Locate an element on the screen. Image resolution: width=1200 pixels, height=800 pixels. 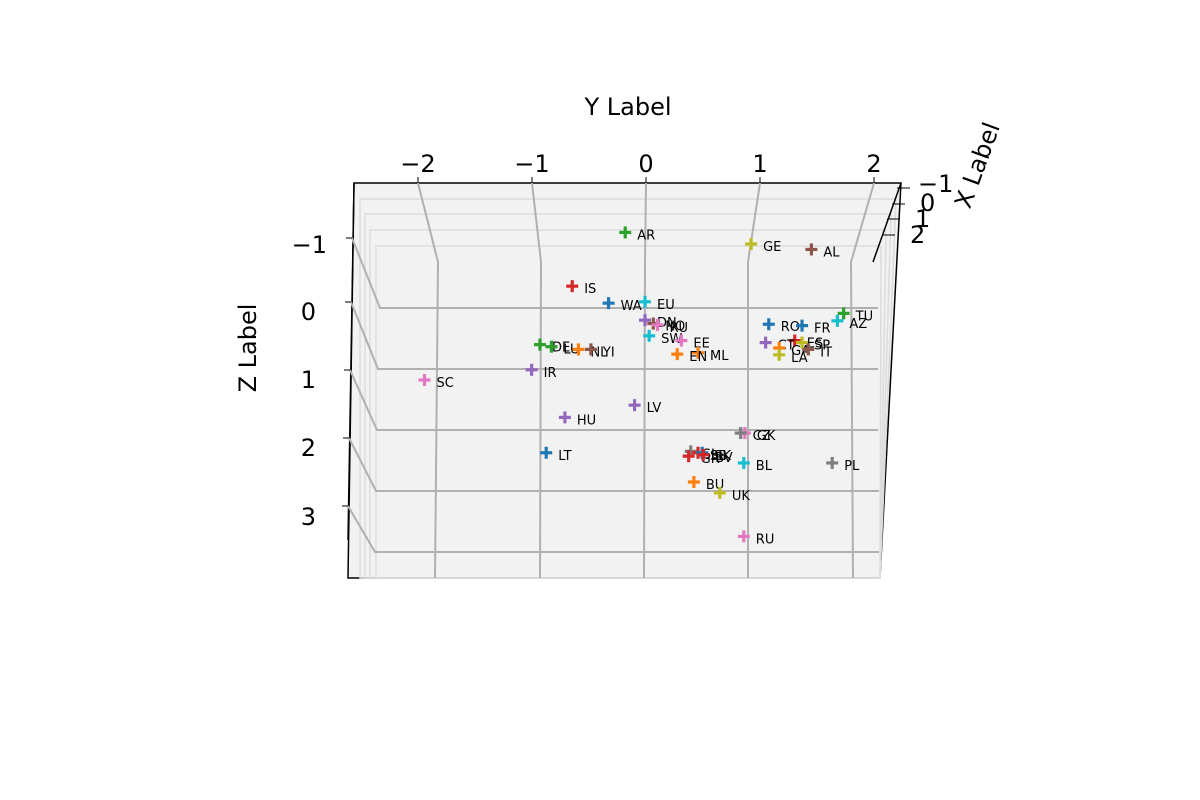
y-tick-label: 1 is located at coordinates (759, 164).